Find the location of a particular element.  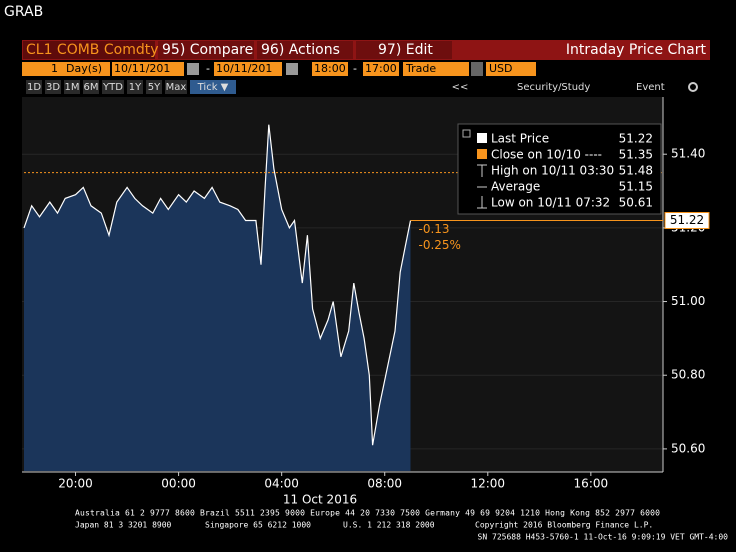

y-tick-label: 51.00 is located at coordinates (688, 301).